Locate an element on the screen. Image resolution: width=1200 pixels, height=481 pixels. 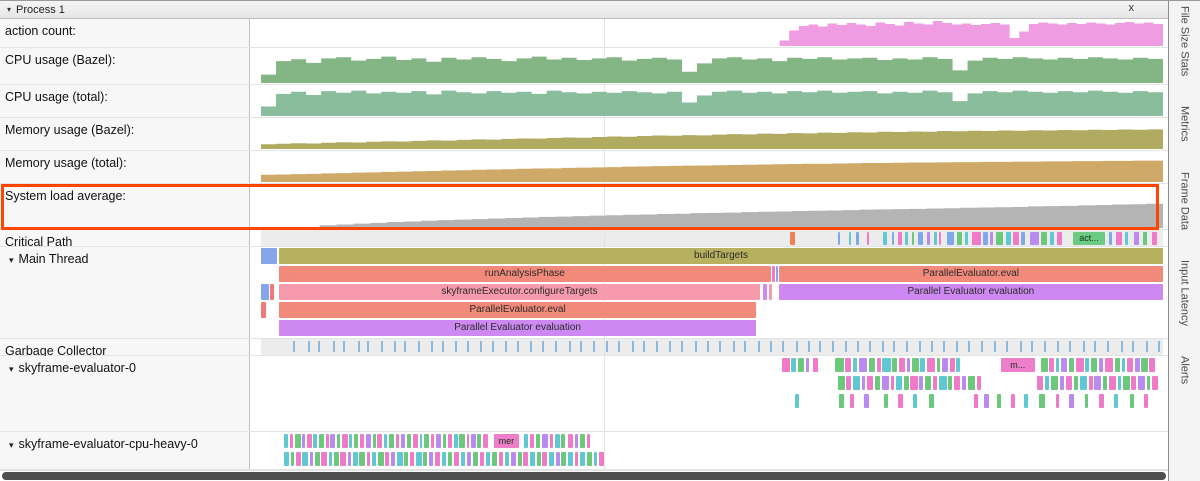
labeled-slice-mer: mer is located at coordinates (506, 441).